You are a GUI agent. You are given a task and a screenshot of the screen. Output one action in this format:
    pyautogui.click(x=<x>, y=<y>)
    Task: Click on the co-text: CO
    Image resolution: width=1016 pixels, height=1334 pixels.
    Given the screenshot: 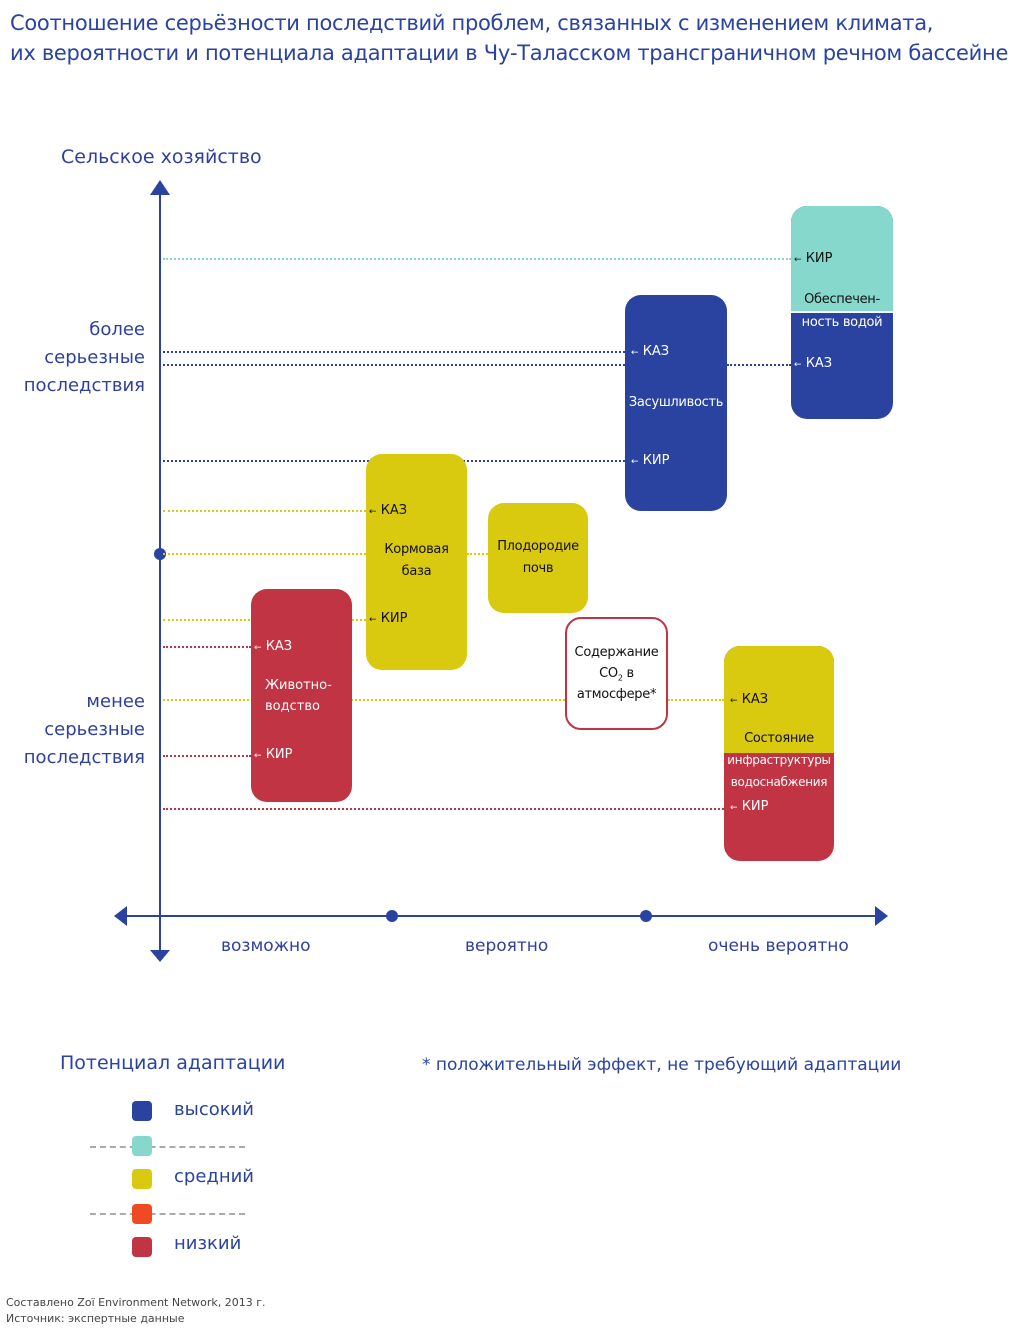 What is the action you would take?
    pyautogui.click(x=608, y=673)
    